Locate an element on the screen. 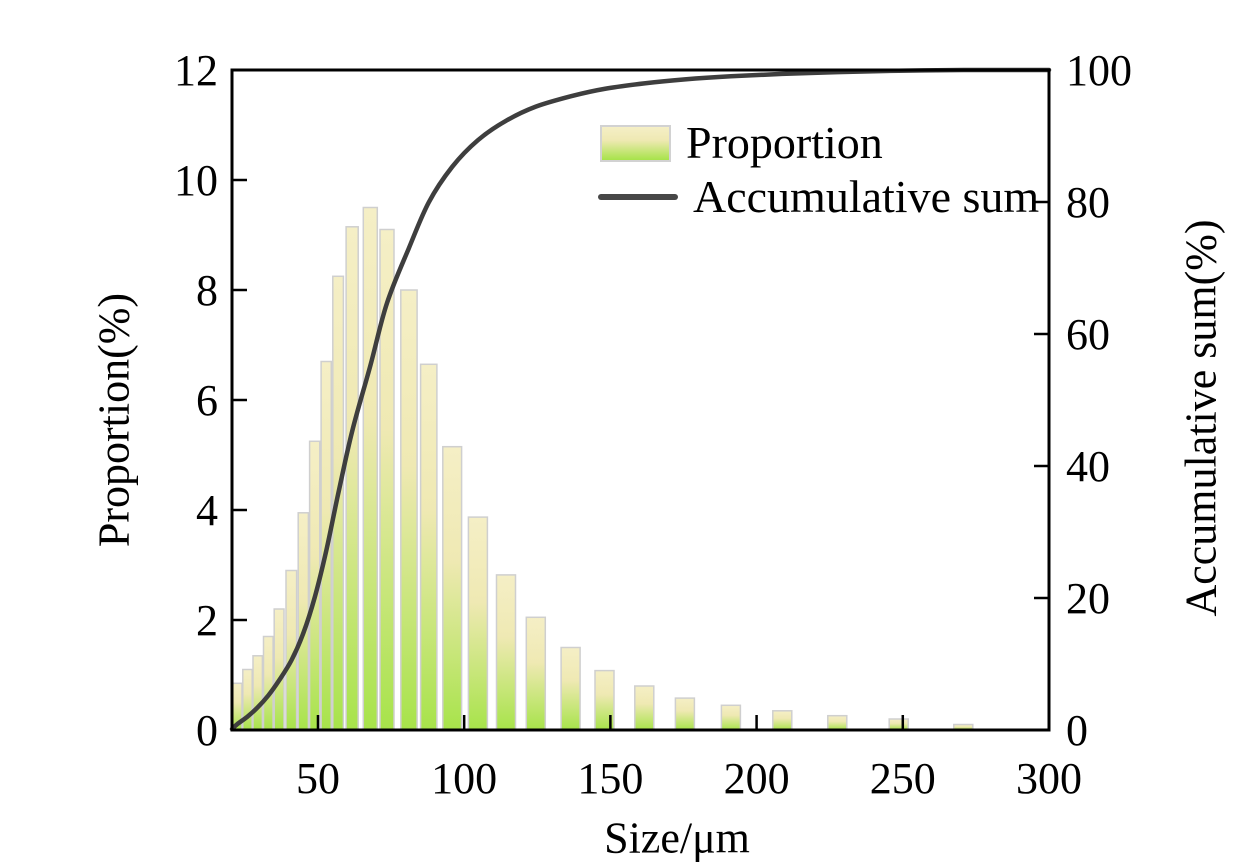 This screenshot has width=1260, height=866. legend-item-accumulative: Accumulative sum is located at coordinates (819, 196).